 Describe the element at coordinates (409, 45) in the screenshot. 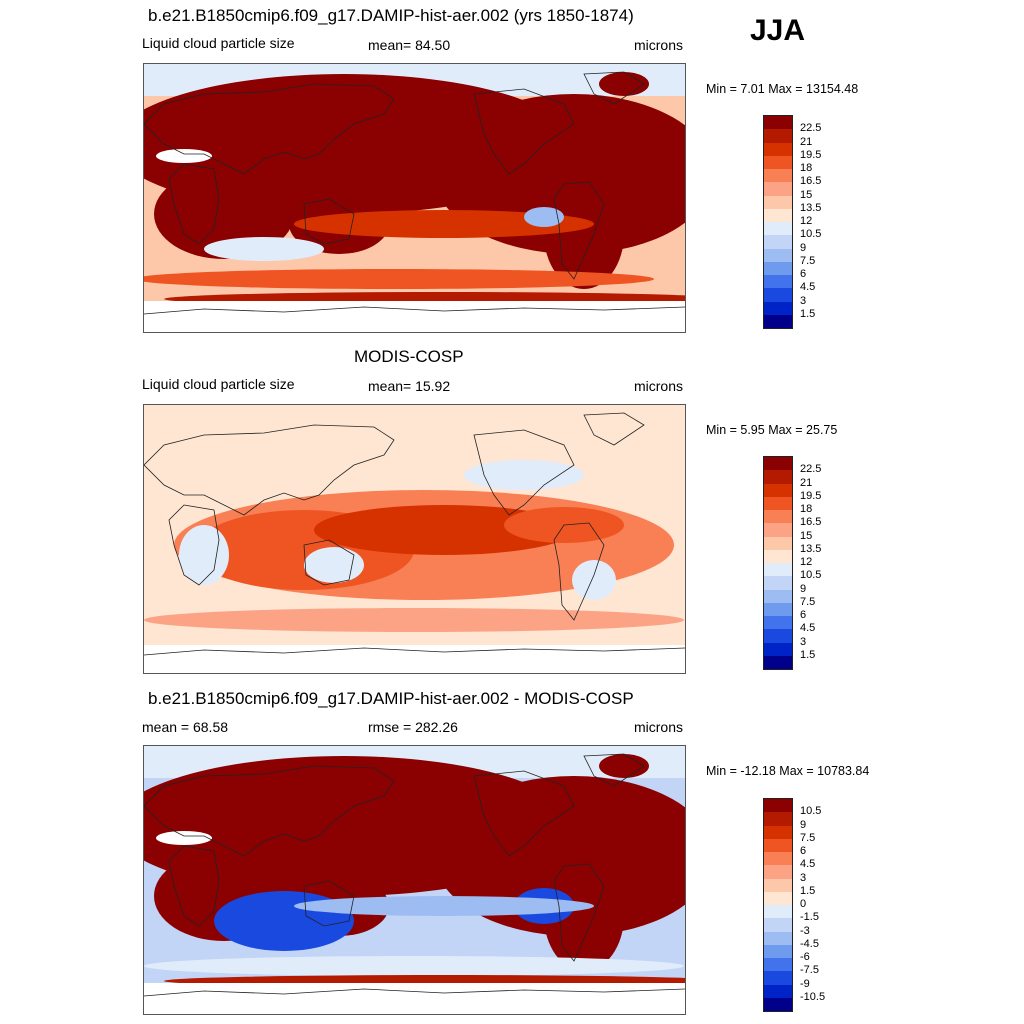

I see `panel-1-mean-label: mean= 84.50` at that location.